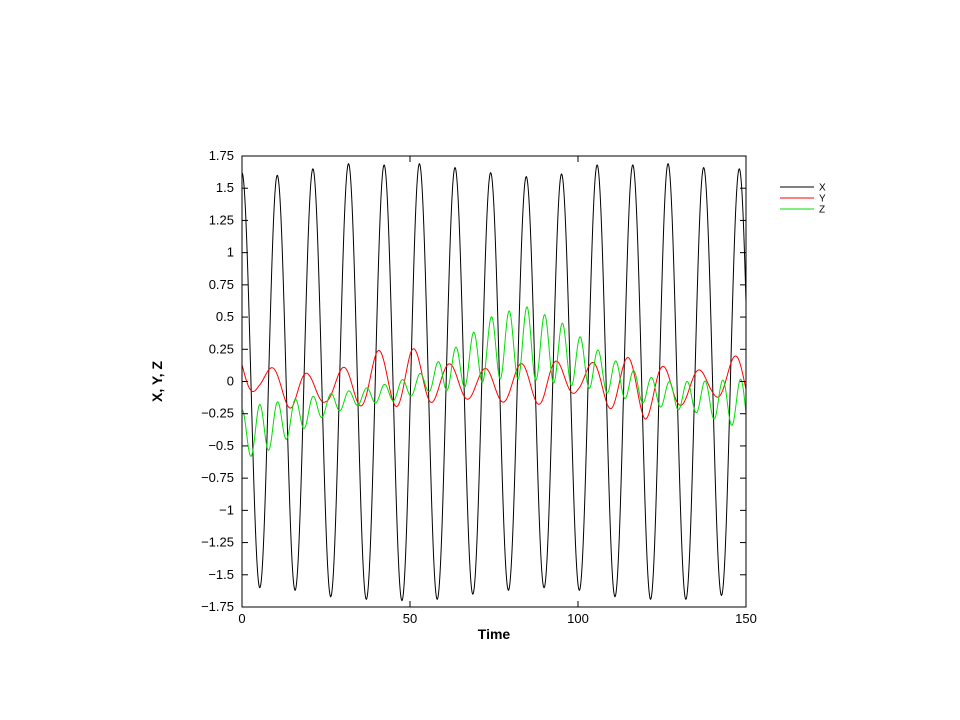 The height and width of the screenshot is (720, 960). I want to click on y-axis-title: X, Y, Z, so click(157, 381).